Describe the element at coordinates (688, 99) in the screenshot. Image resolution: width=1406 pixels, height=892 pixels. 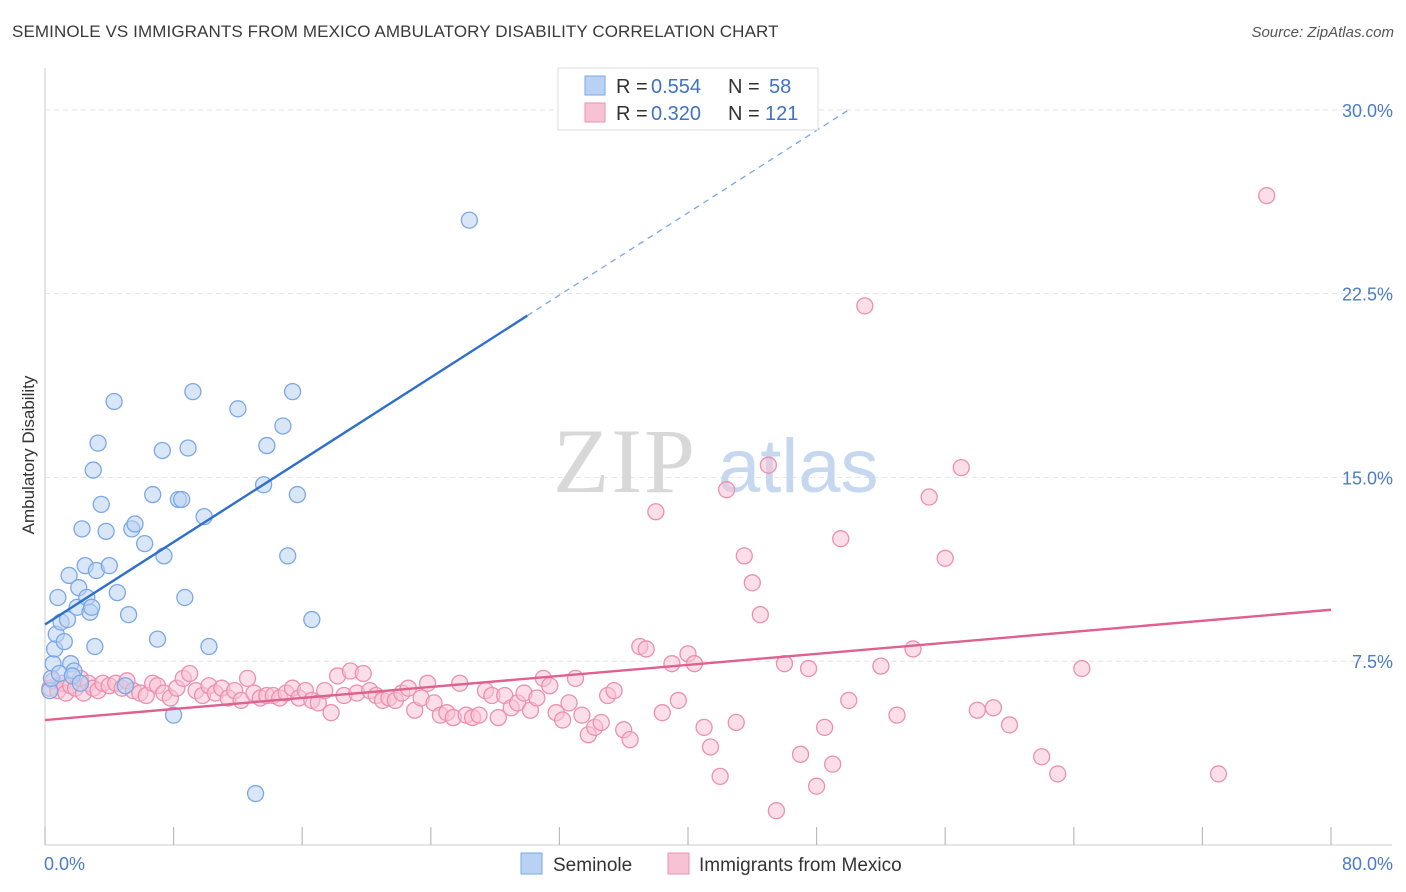
I see `legend-top: R = 0.554 N = 58 R = 0.320 N = 121` at that location.